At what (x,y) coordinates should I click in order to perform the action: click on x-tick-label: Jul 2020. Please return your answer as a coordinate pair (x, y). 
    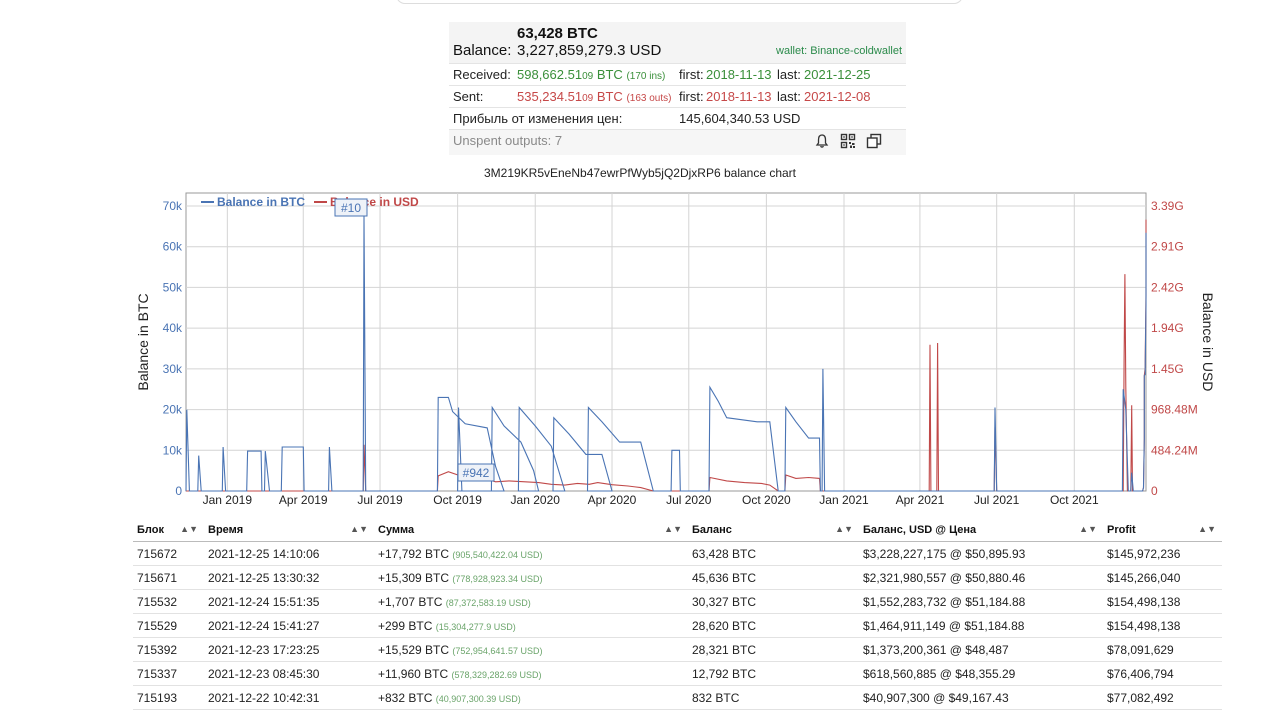
    Looking at the image, I should click on (689, 500).